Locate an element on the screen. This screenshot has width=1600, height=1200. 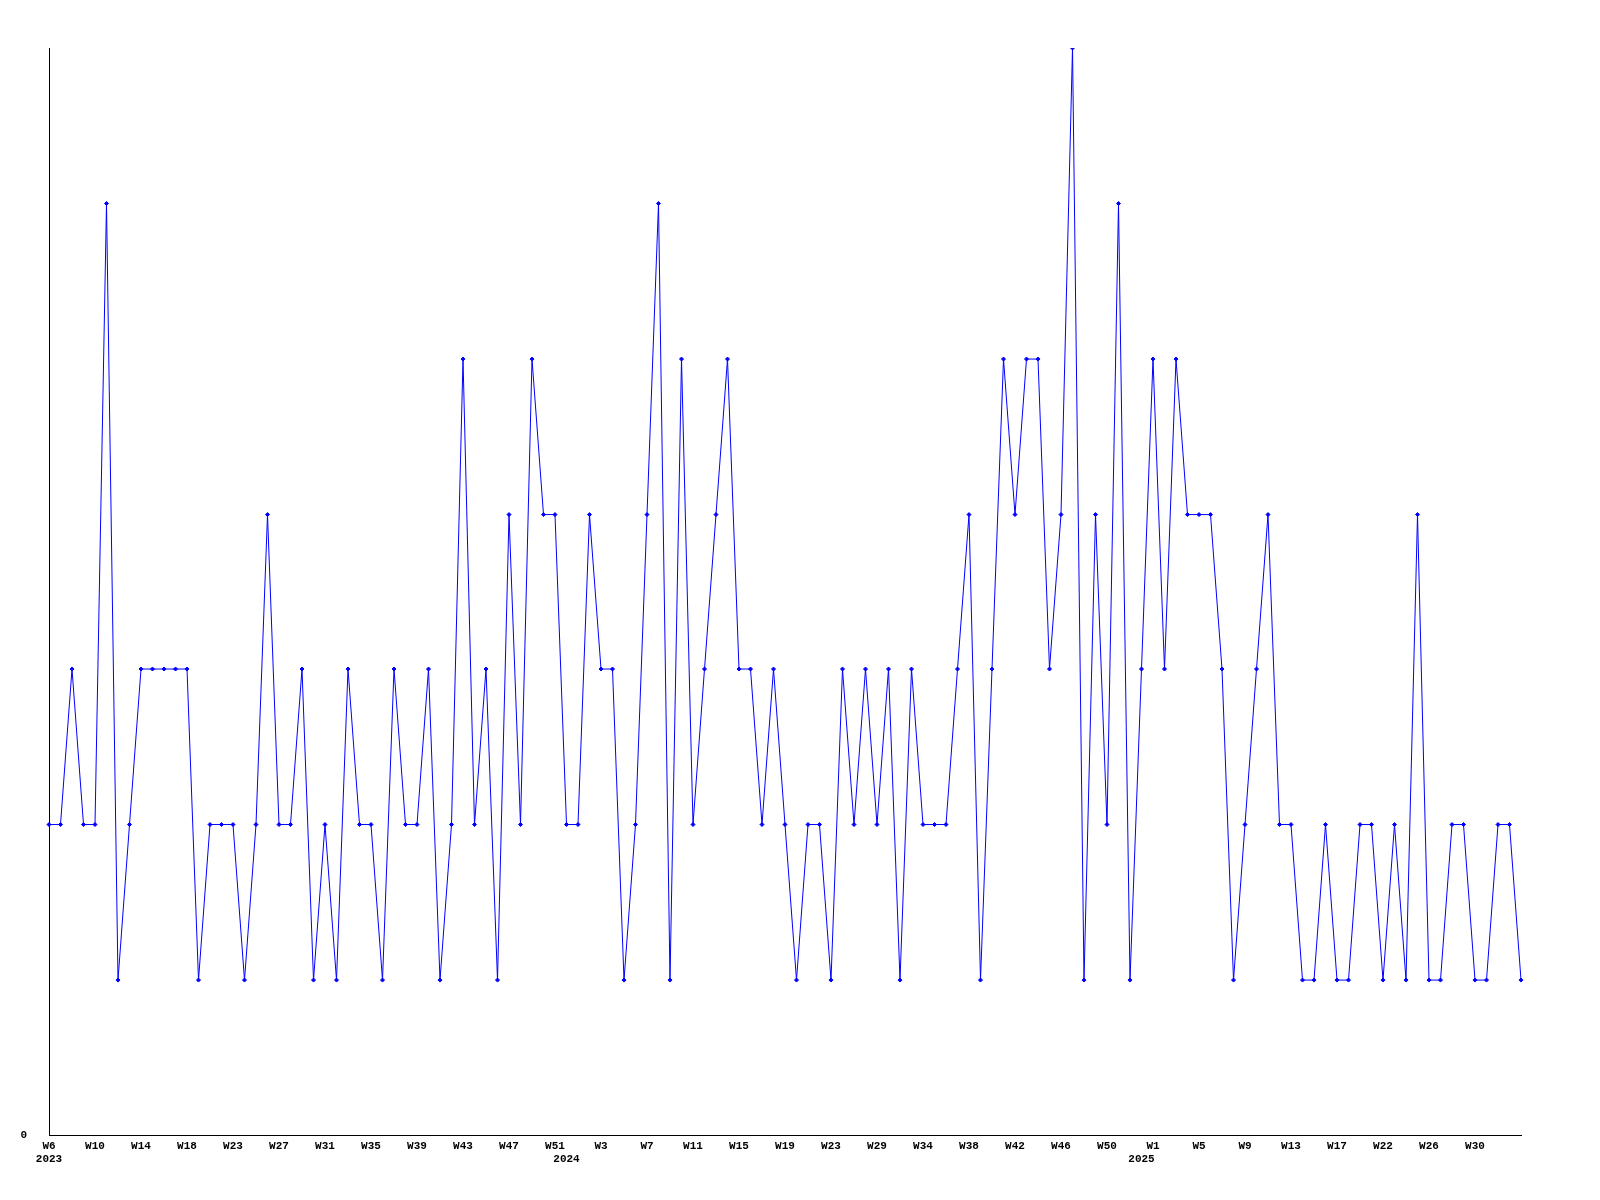
x-tick-label: W50 is located at coordinates (1107, 1145).